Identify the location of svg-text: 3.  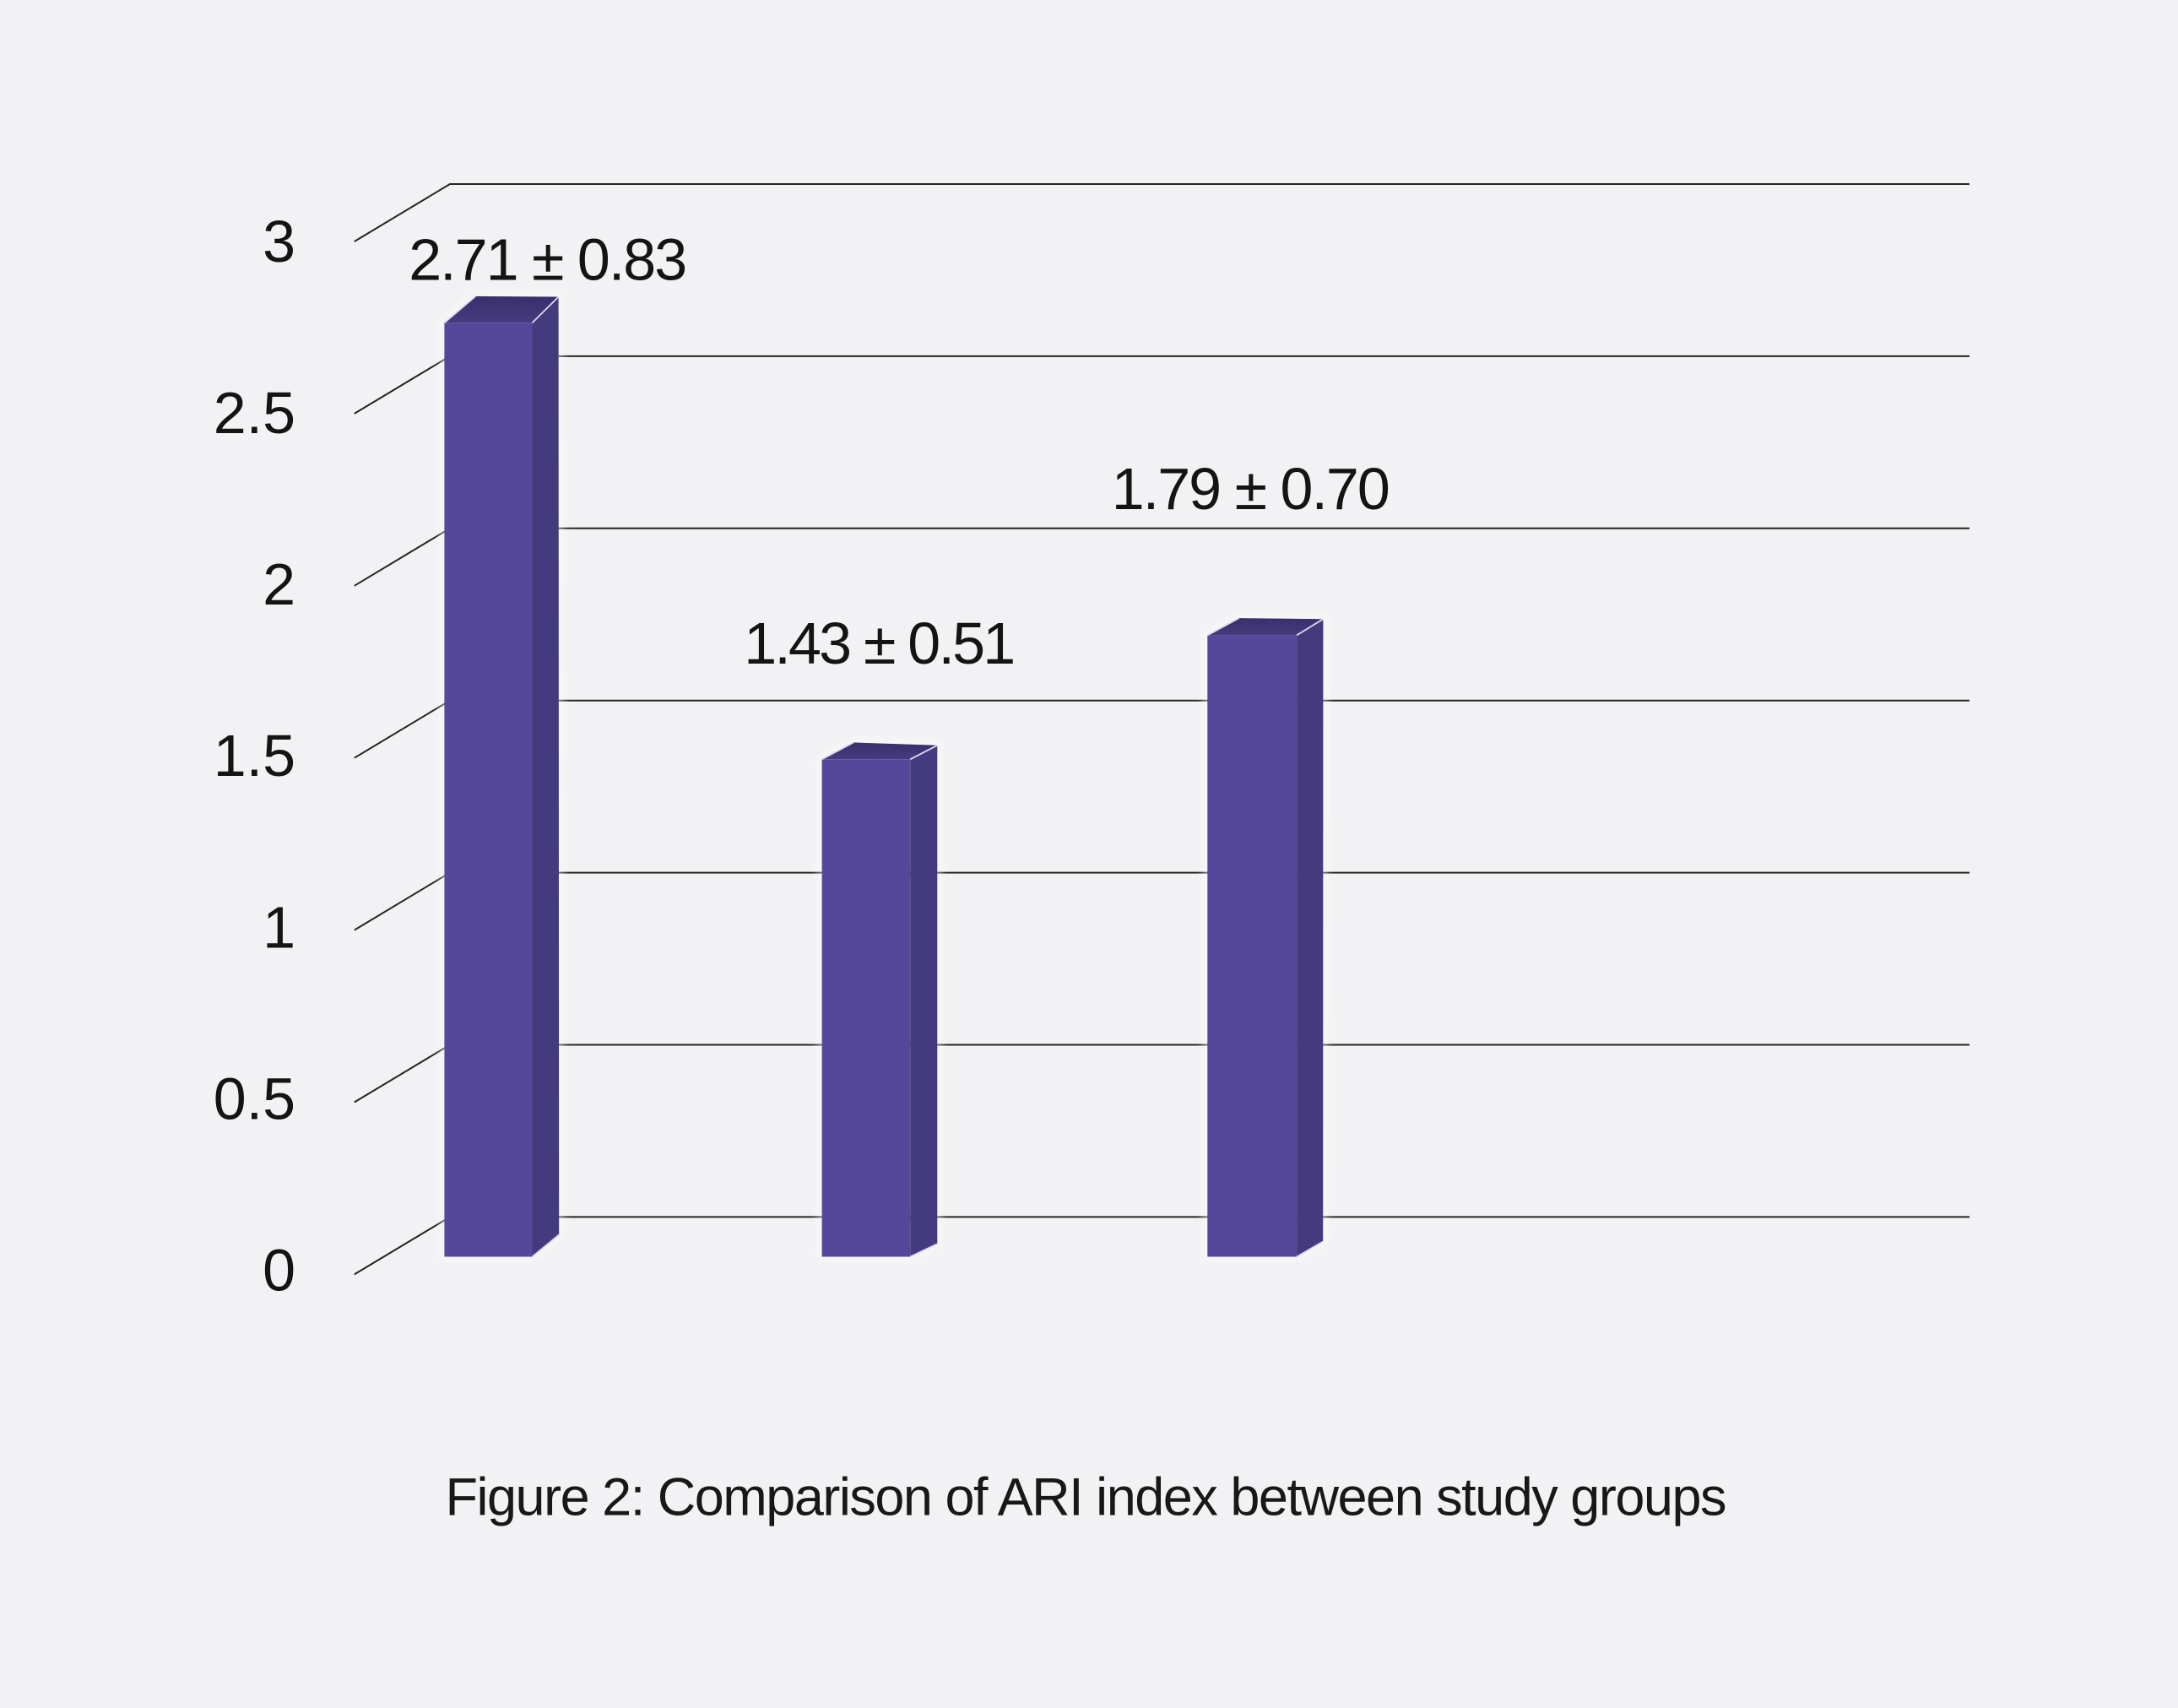
(279, 241).